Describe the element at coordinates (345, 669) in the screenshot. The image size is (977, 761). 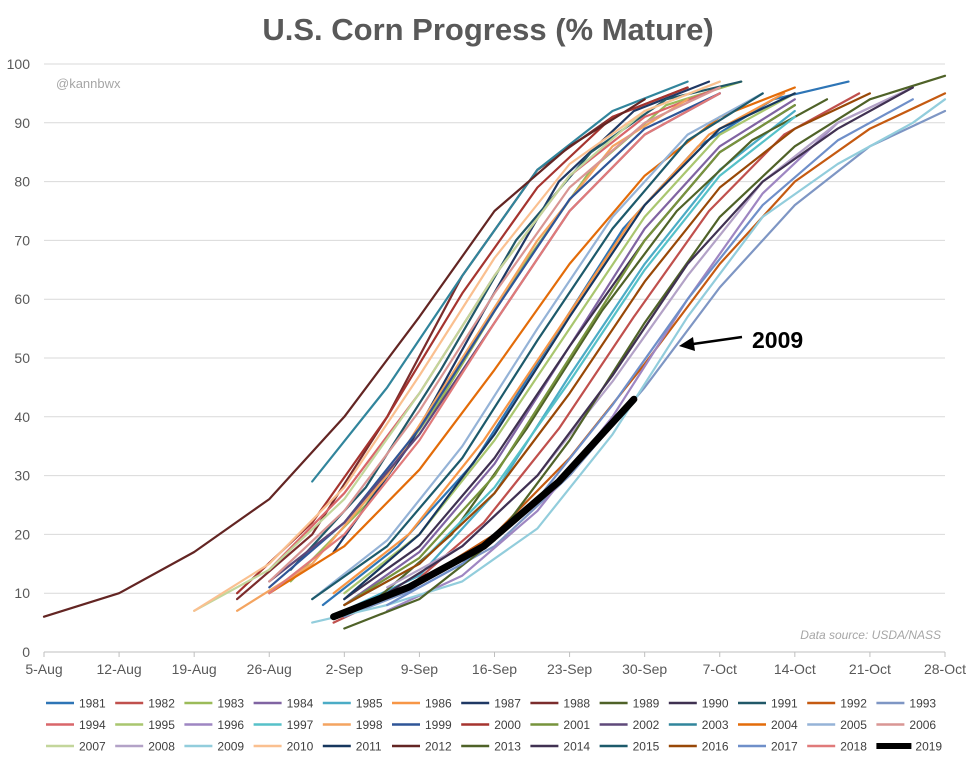
I see `x-tick-label: 2-Sep` at that location.